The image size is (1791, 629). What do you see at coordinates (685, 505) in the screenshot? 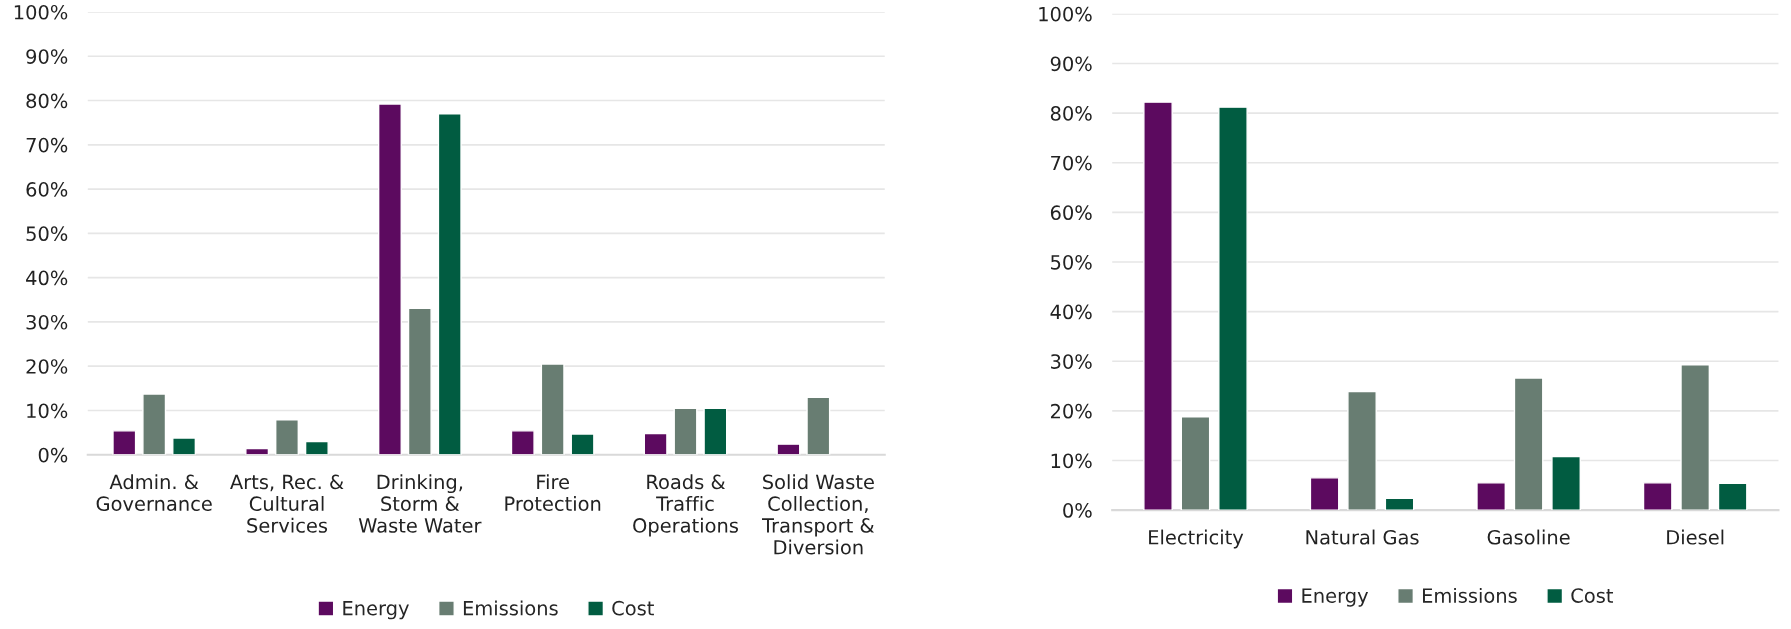
I see `x-tick-label: Roads & Traffic Operations` at bounding box center [685, 505].